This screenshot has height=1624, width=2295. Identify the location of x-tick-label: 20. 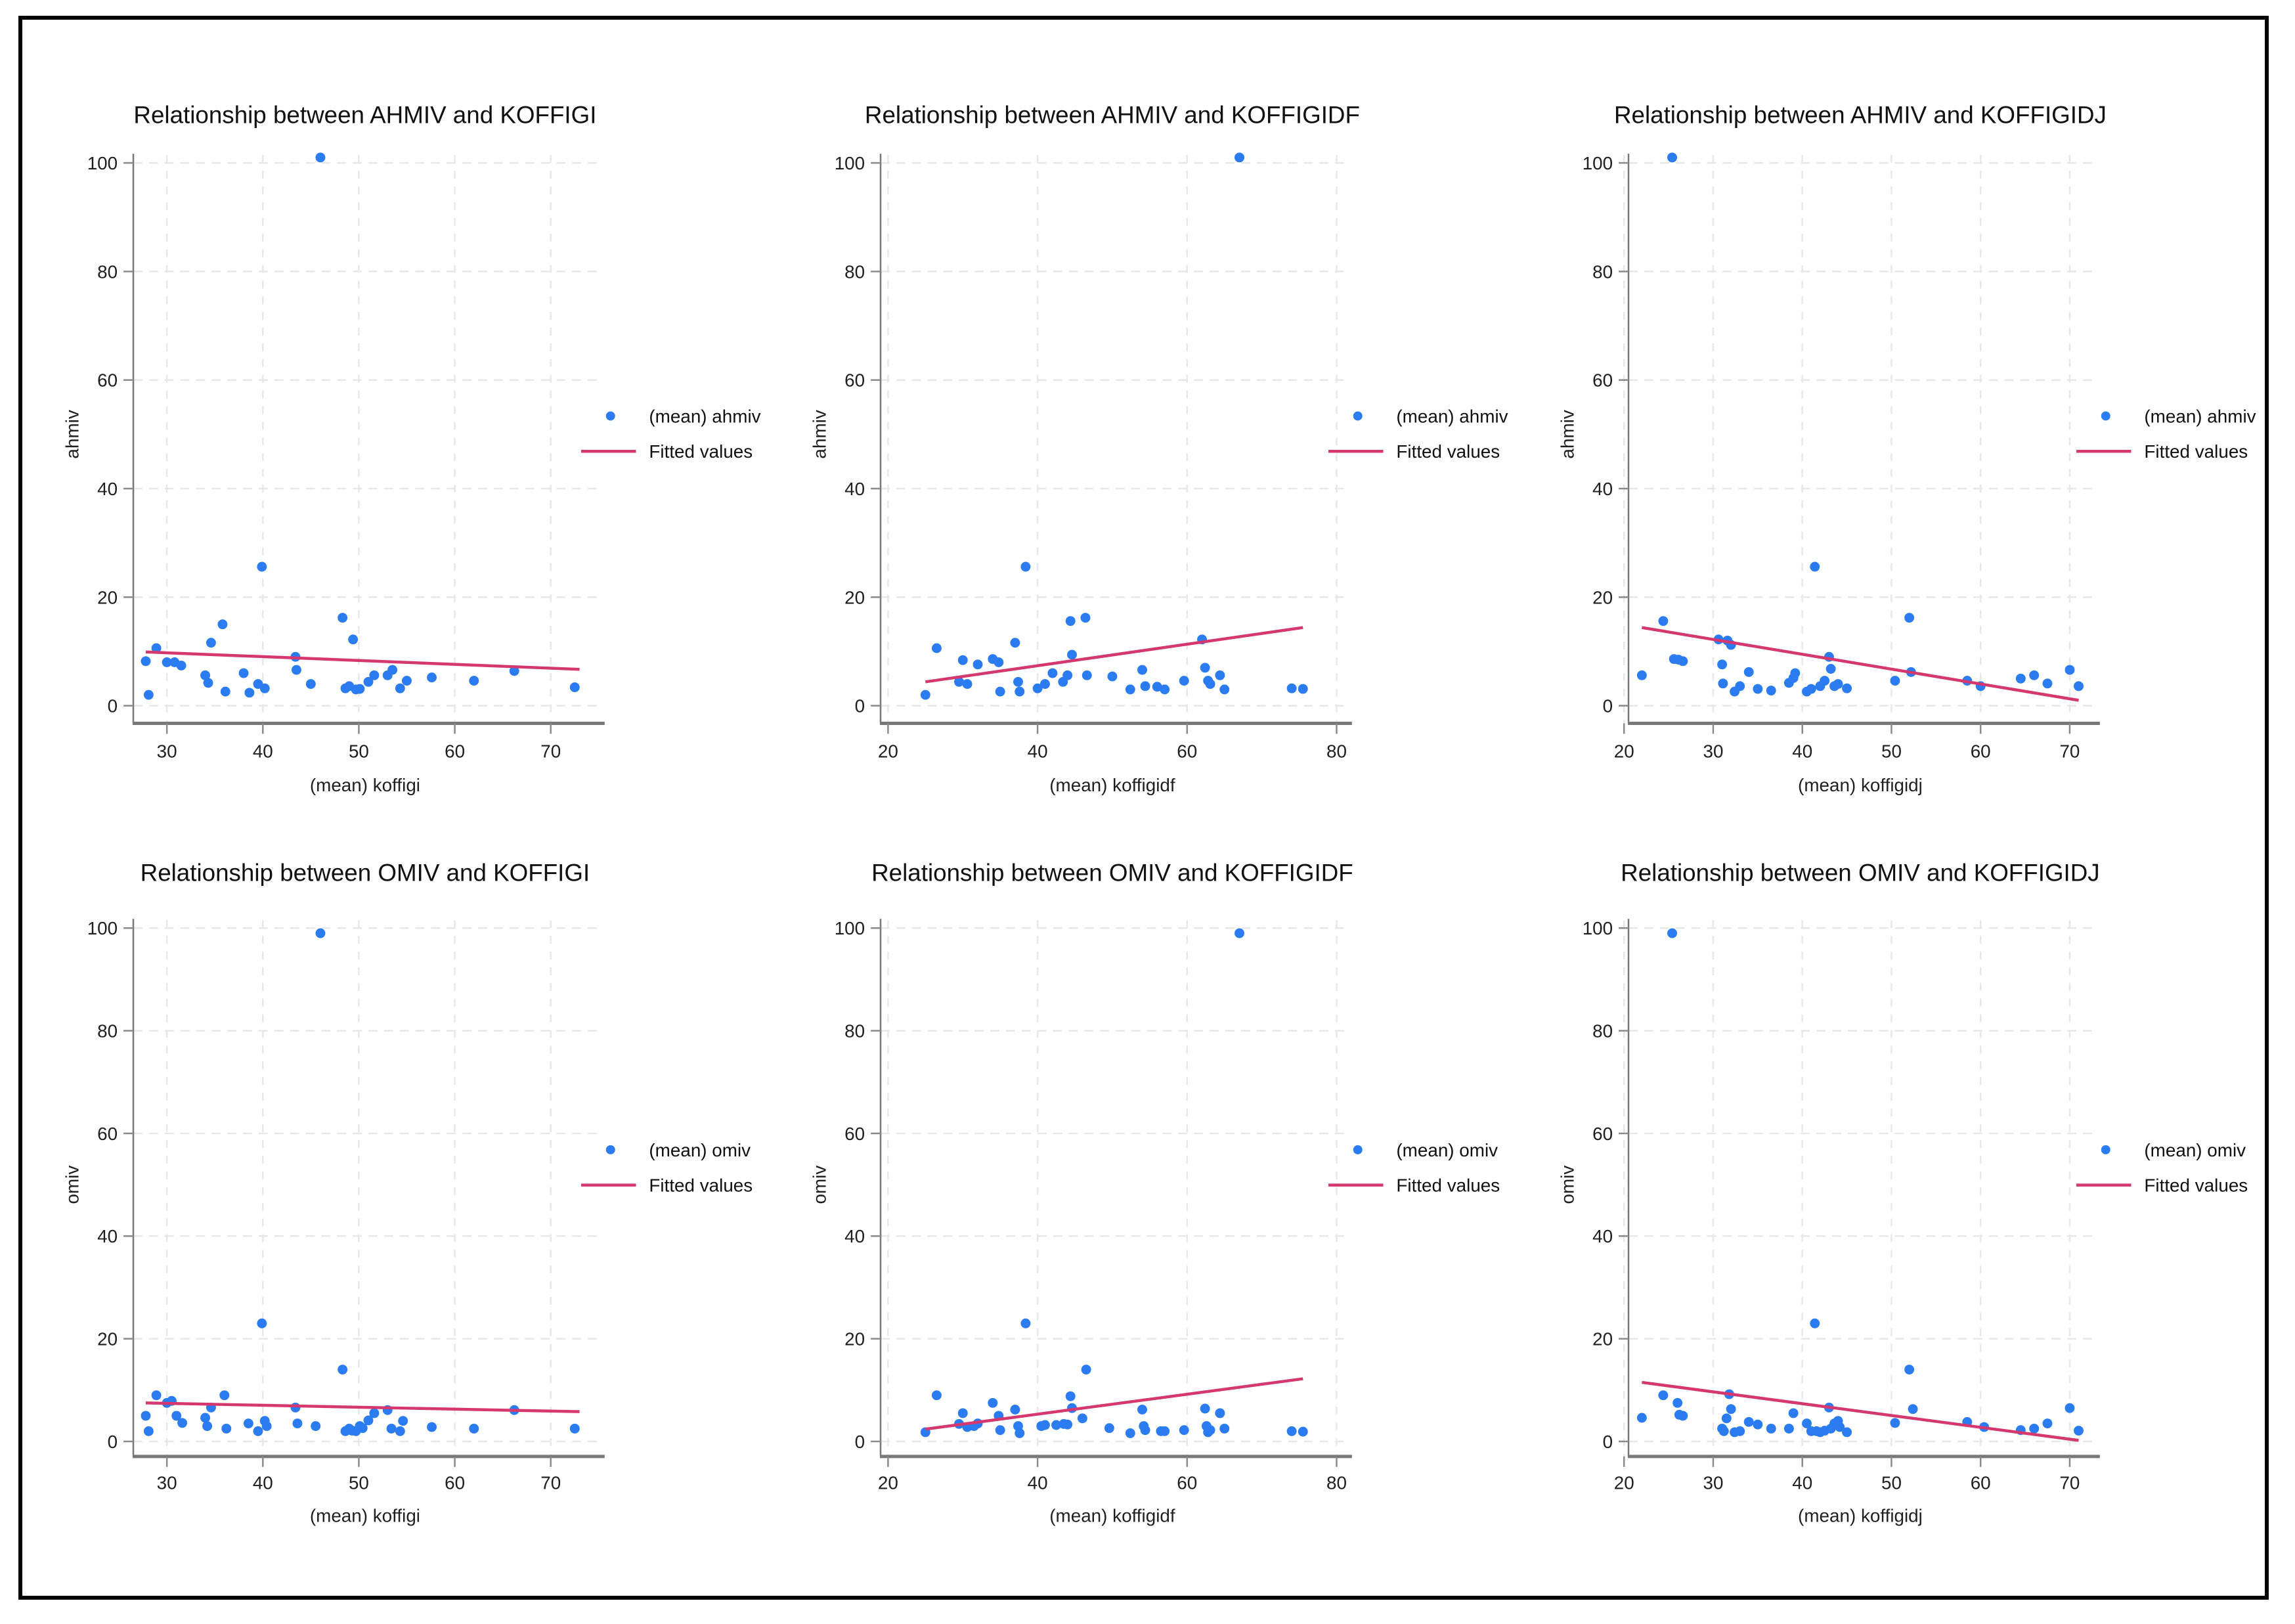
(888, 751).